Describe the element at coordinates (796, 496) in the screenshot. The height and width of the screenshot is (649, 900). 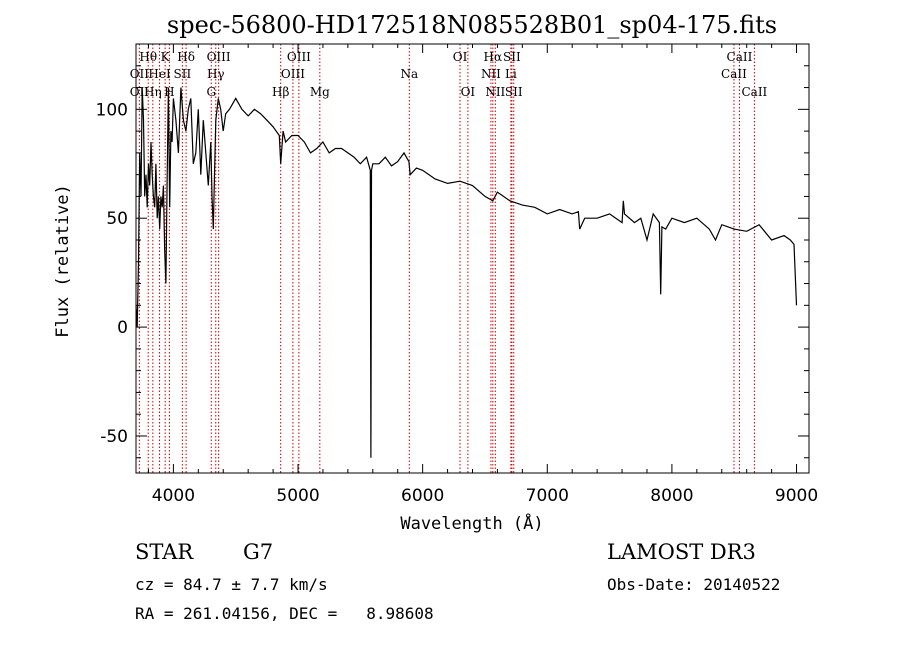
I see `x-tick-label: 9000` at that location.